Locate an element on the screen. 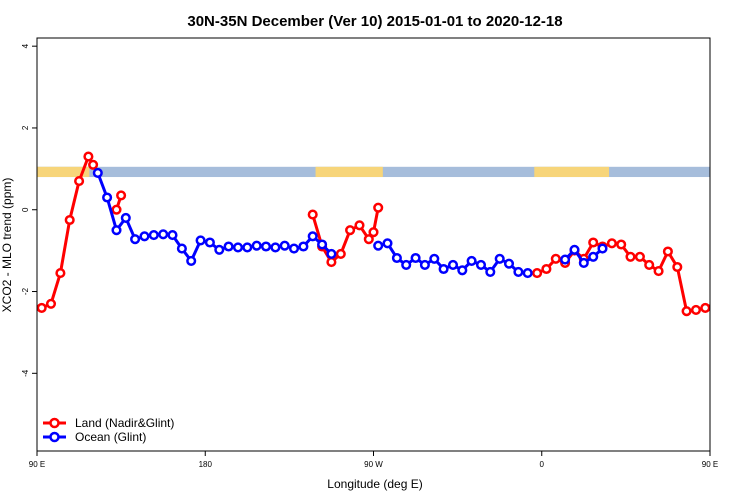  legend-land-label: Land (Nadir&Glint) is located at coordinates (124, 423).